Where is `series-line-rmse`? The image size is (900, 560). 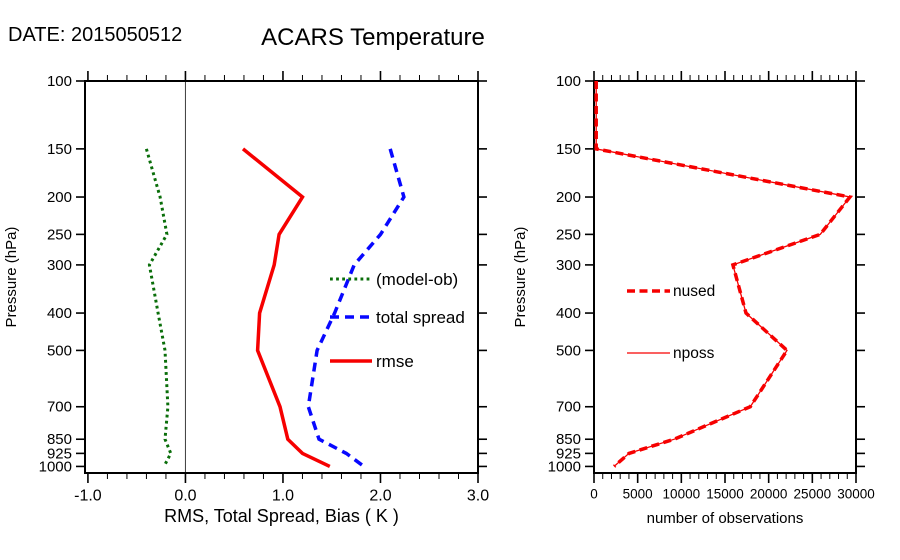 series-line-rmse is located at coordinates (286, 307).